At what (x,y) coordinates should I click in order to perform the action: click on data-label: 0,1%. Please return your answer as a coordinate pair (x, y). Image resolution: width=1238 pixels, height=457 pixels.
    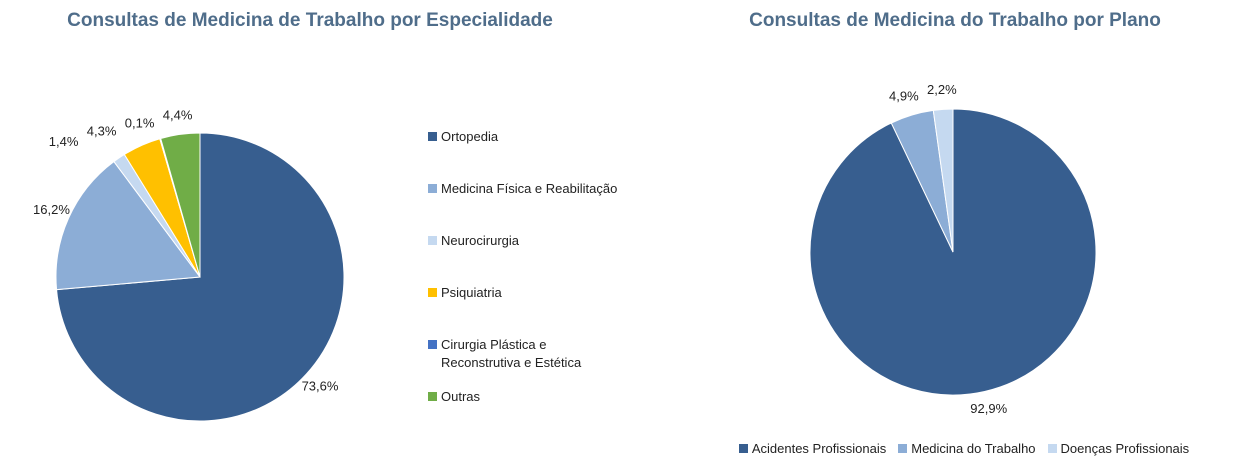
    Looking at the image, I should click on (140, 122).